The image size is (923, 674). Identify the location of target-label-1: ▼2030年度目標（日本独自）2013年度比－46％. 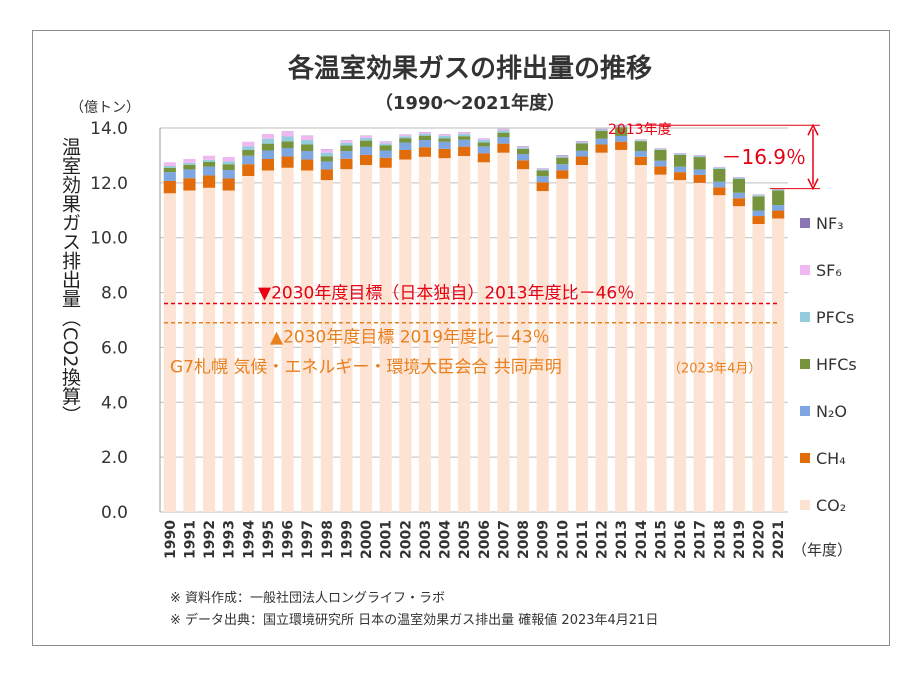
(446, 294).